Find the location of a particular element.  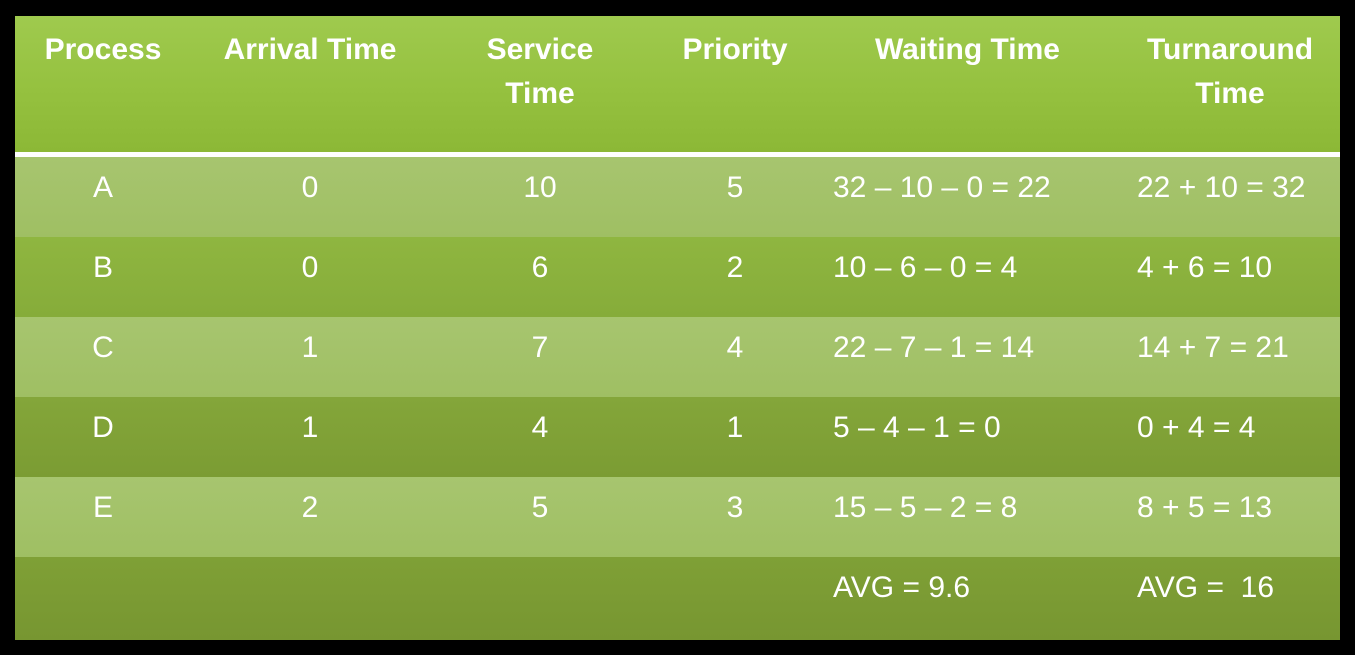

cell-waiting: 10 – 6 – 0 = 4 is located at coordinates (925, 267).